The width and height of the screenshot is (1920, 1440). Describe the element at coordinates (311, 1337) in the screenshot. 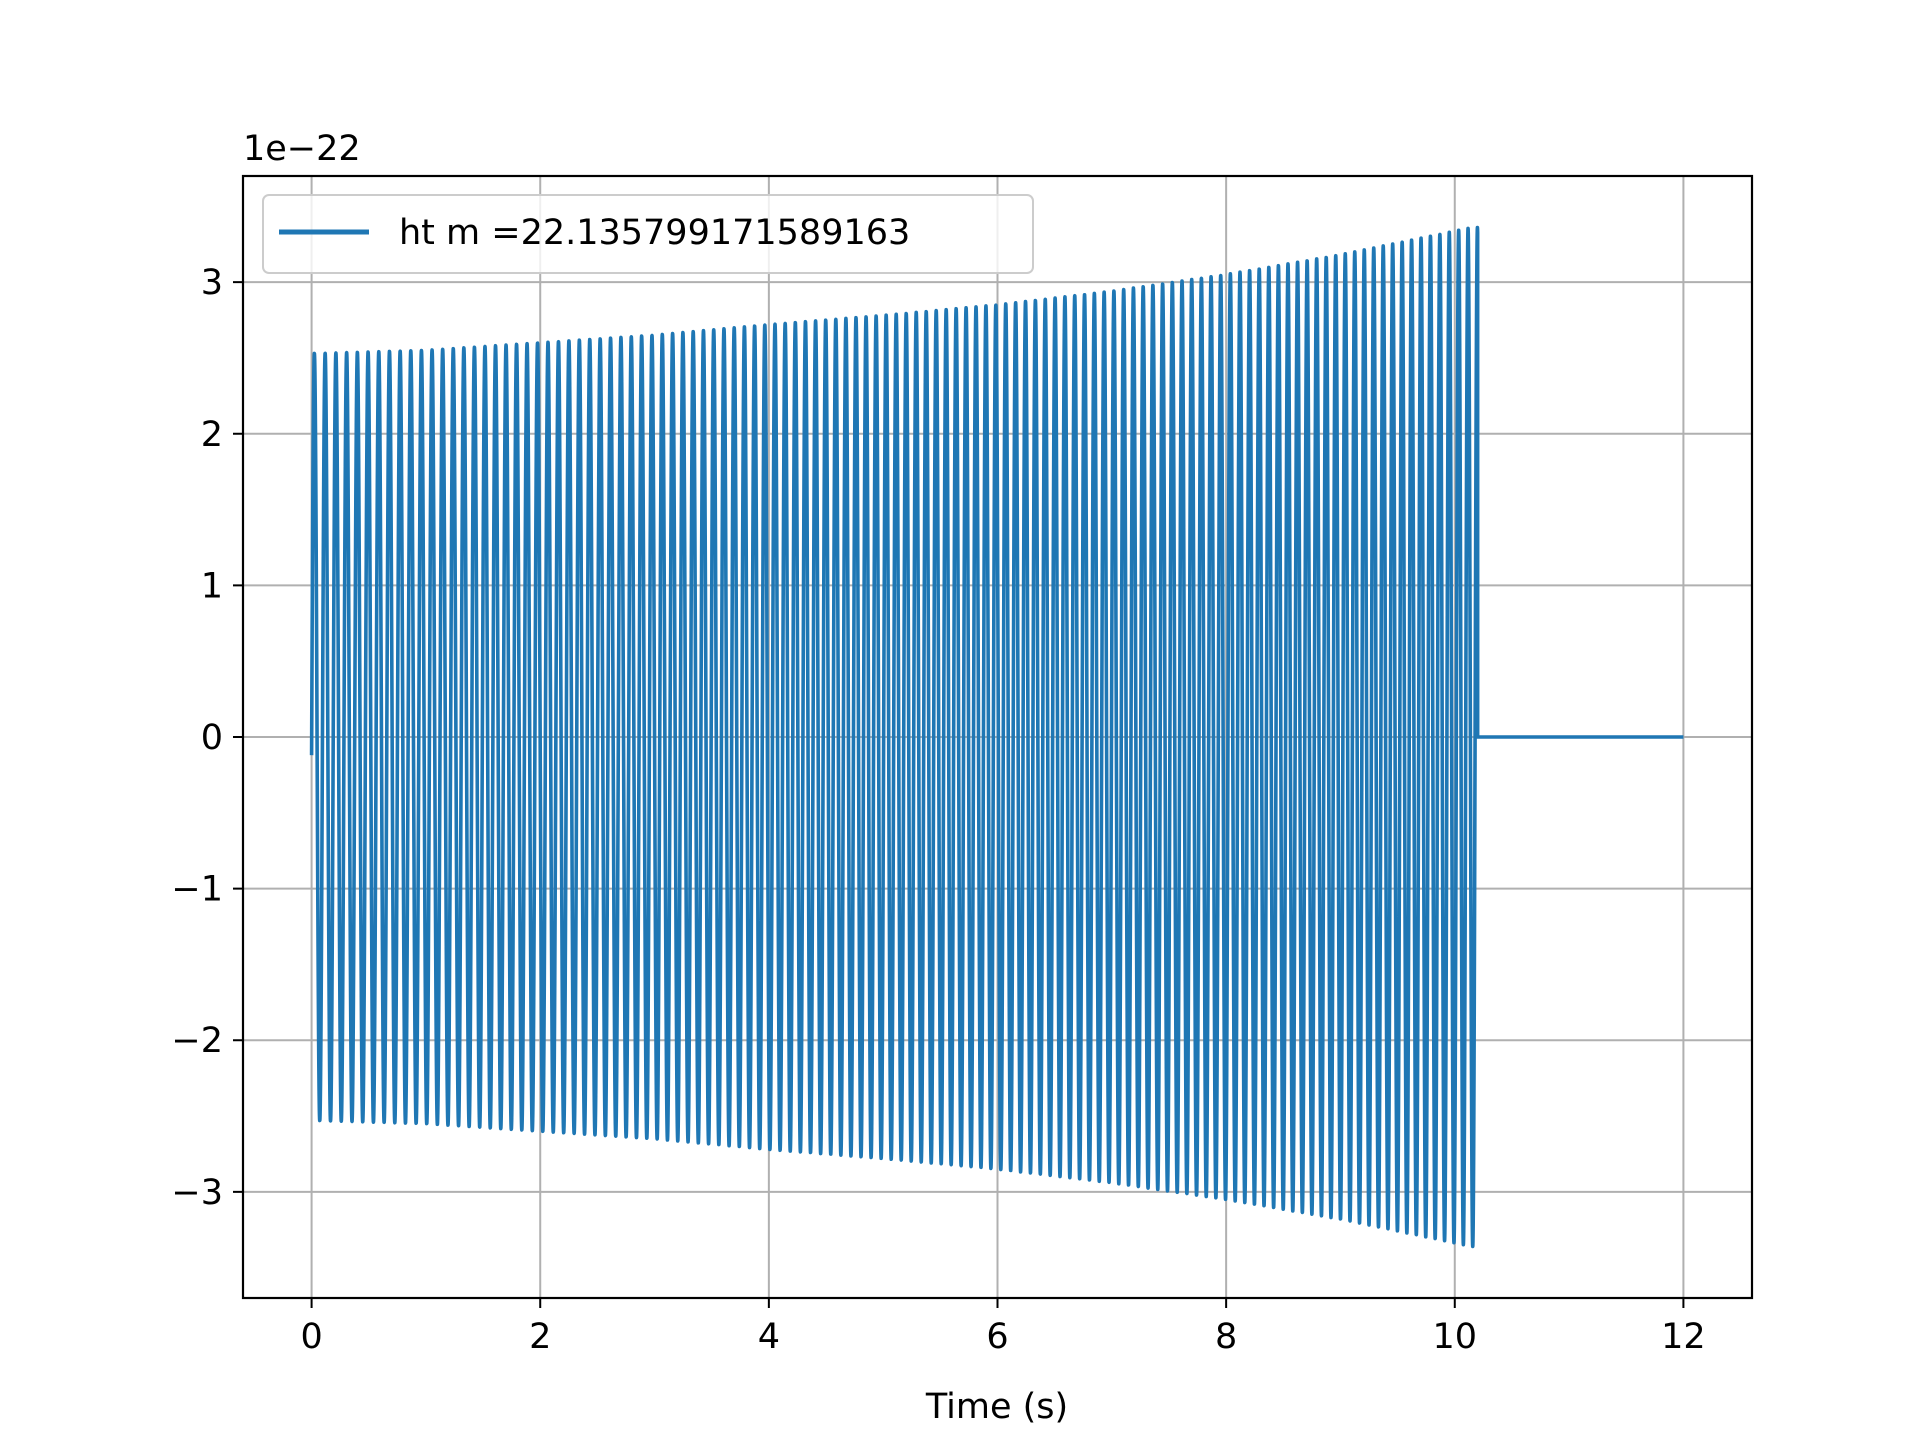

I see `x-tick-label: 0` at that location.